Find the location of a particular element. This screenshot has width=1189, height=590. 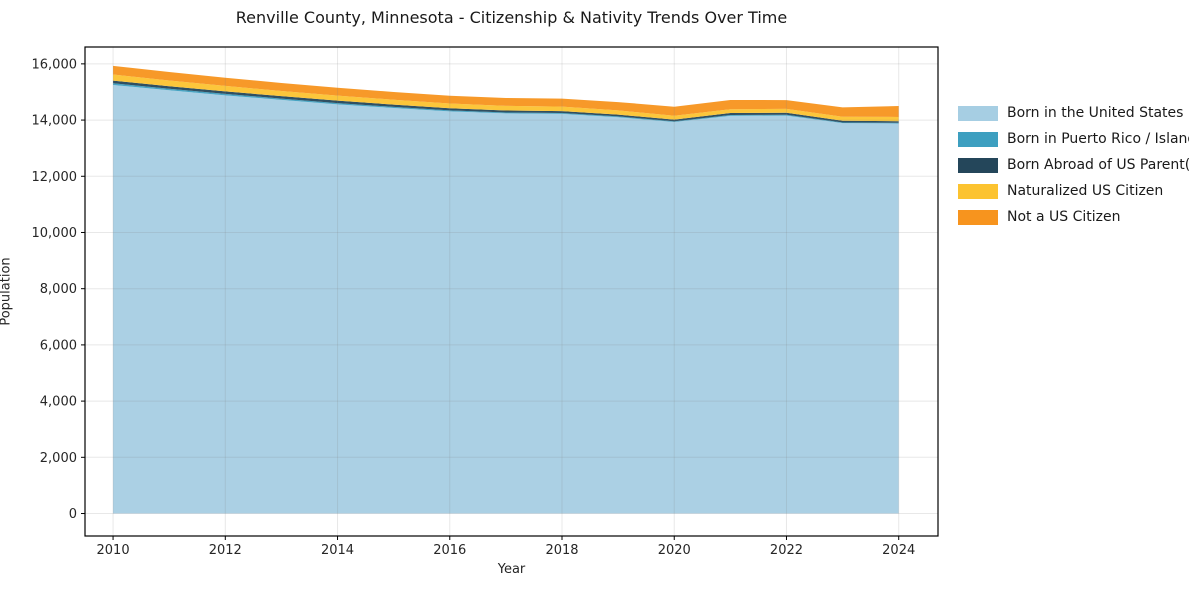

legend-row: Born Abroad of US Parent(s) is located at coordinates (1073, 165).